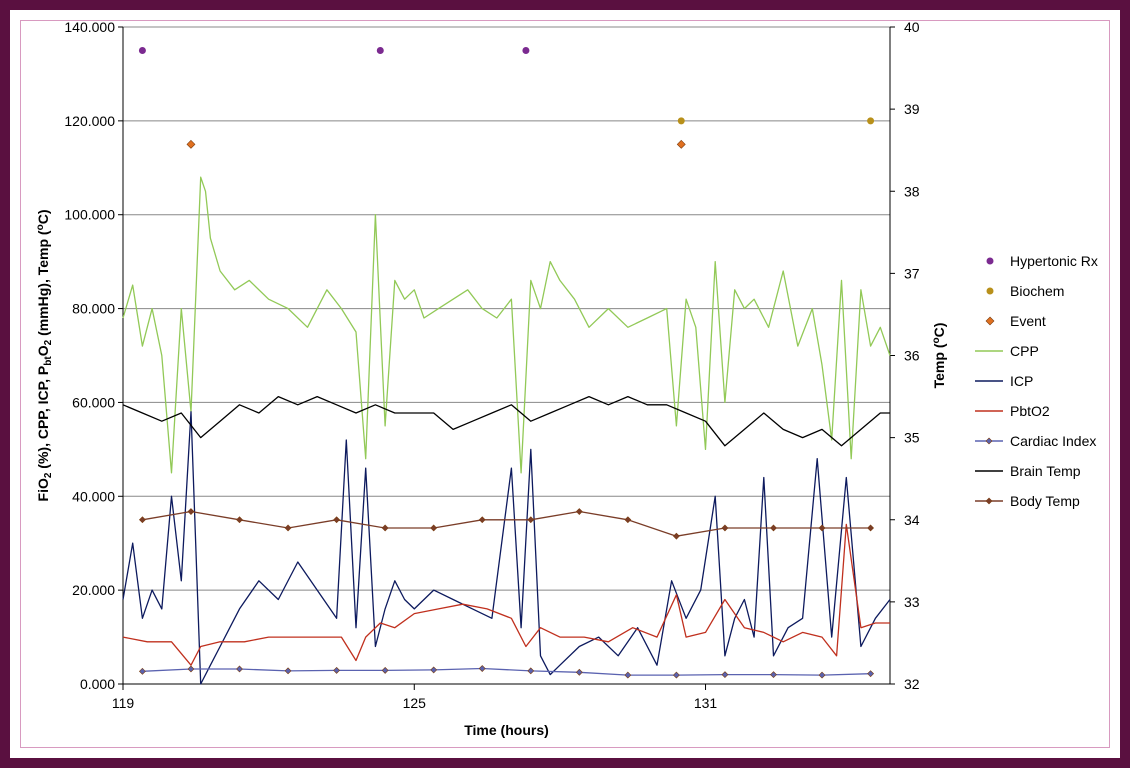 This screenshot has height=768, width=1130. I want to click on legend-marker-body-temp, so click(989, 501).